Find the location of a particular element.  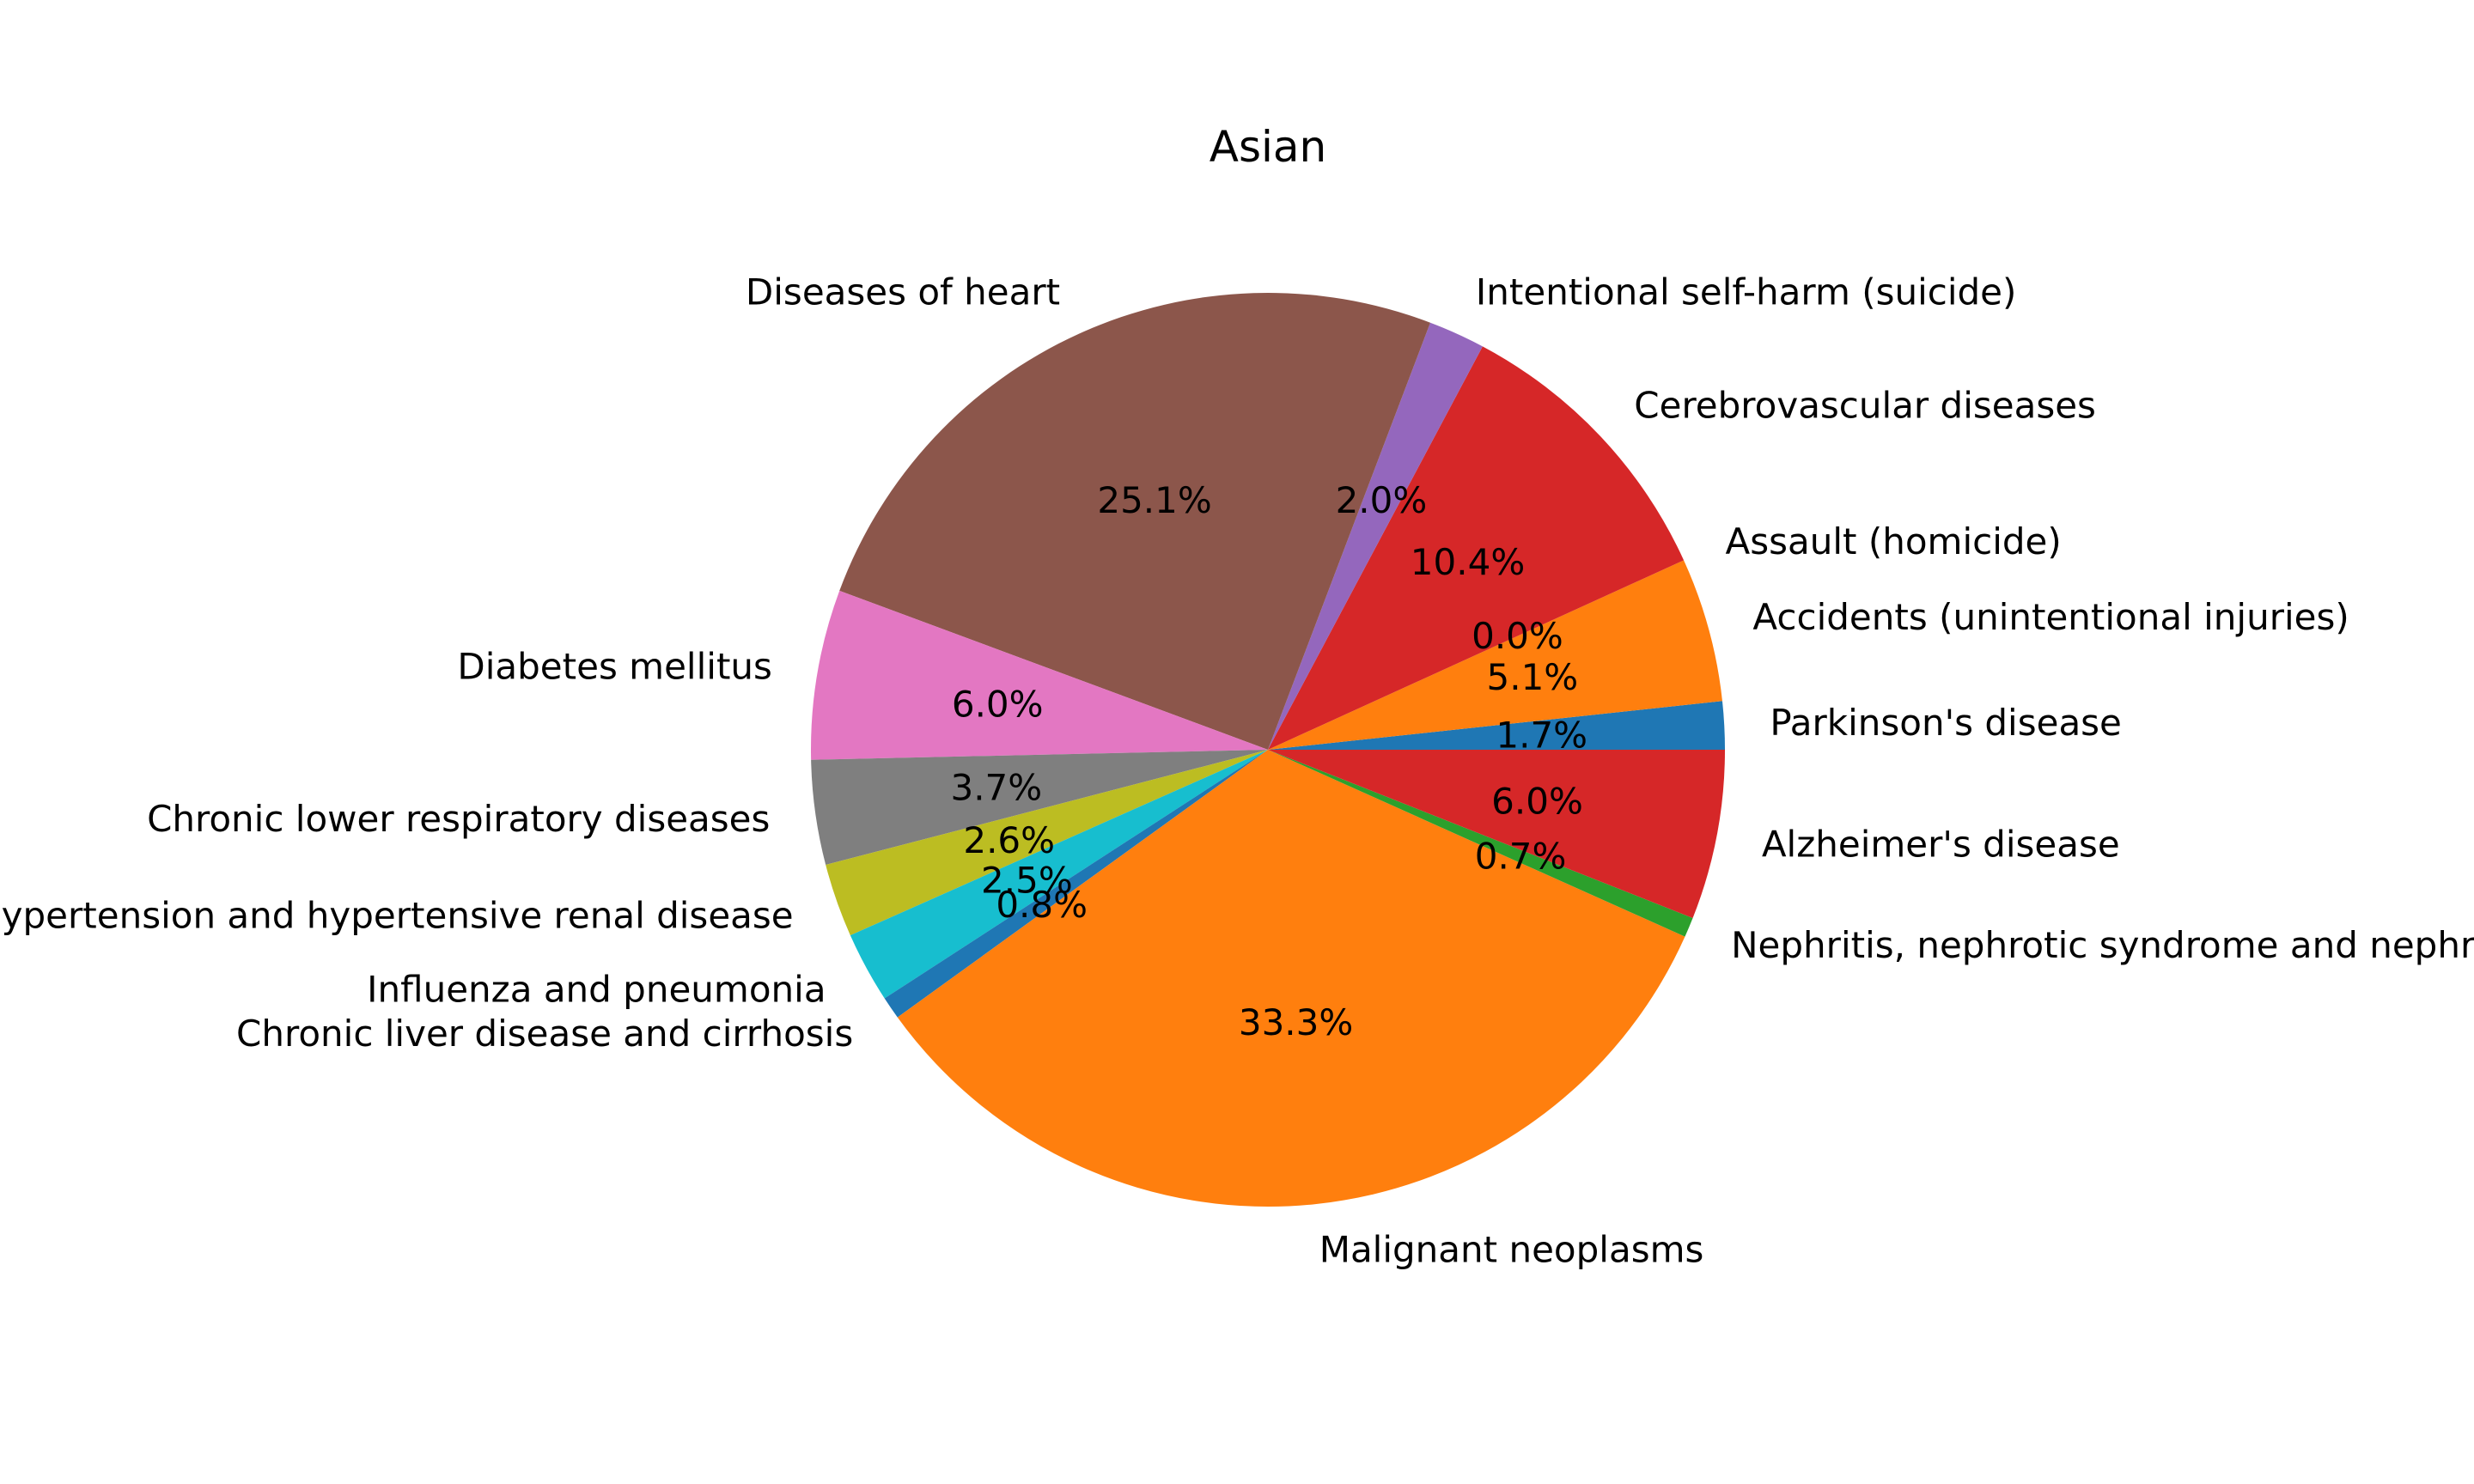

slice-label-parkinson-s-disease: Parkinson's disease is located at coordinates (1946, 723).